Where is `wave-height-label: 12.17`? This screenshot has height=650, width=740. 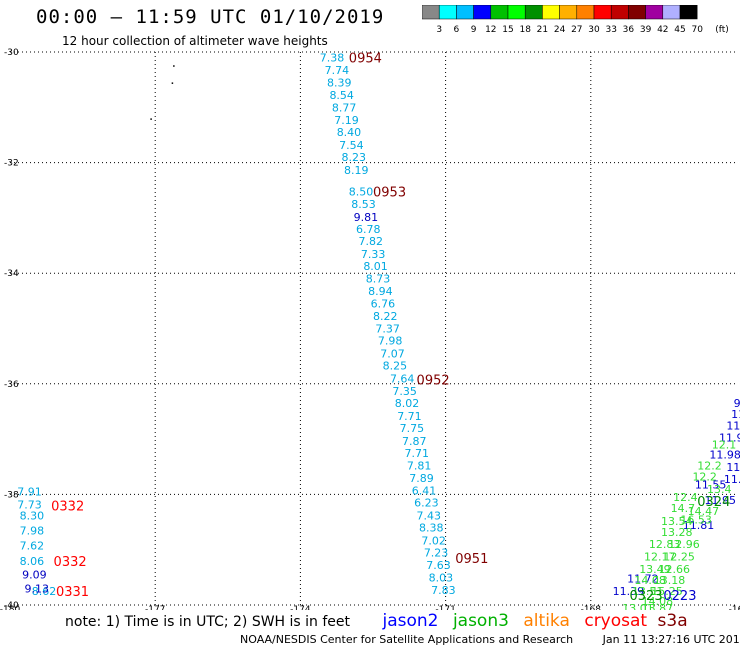
wave-height-label: 12.17 is located at coordinates (660, 556).